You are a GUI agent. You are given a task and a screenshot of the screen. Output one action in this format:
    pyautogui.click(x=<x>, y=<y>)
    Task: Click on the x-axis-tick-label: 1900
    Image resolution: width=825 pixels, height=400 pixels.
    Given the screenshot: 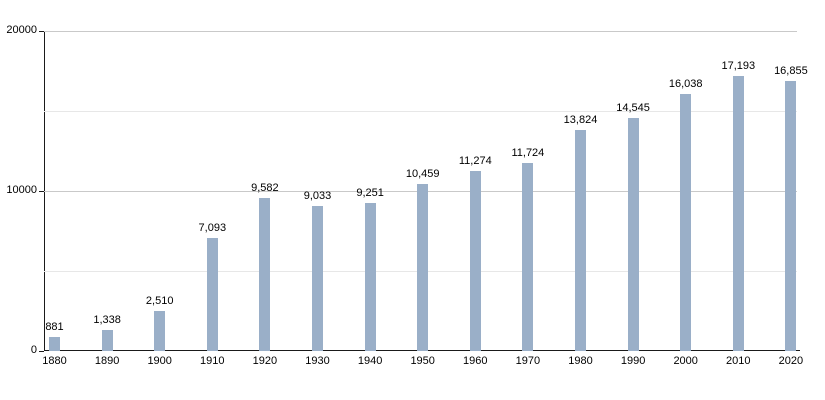 What is the action you would take?
    pyautogui.click(x=159, y=361)
    